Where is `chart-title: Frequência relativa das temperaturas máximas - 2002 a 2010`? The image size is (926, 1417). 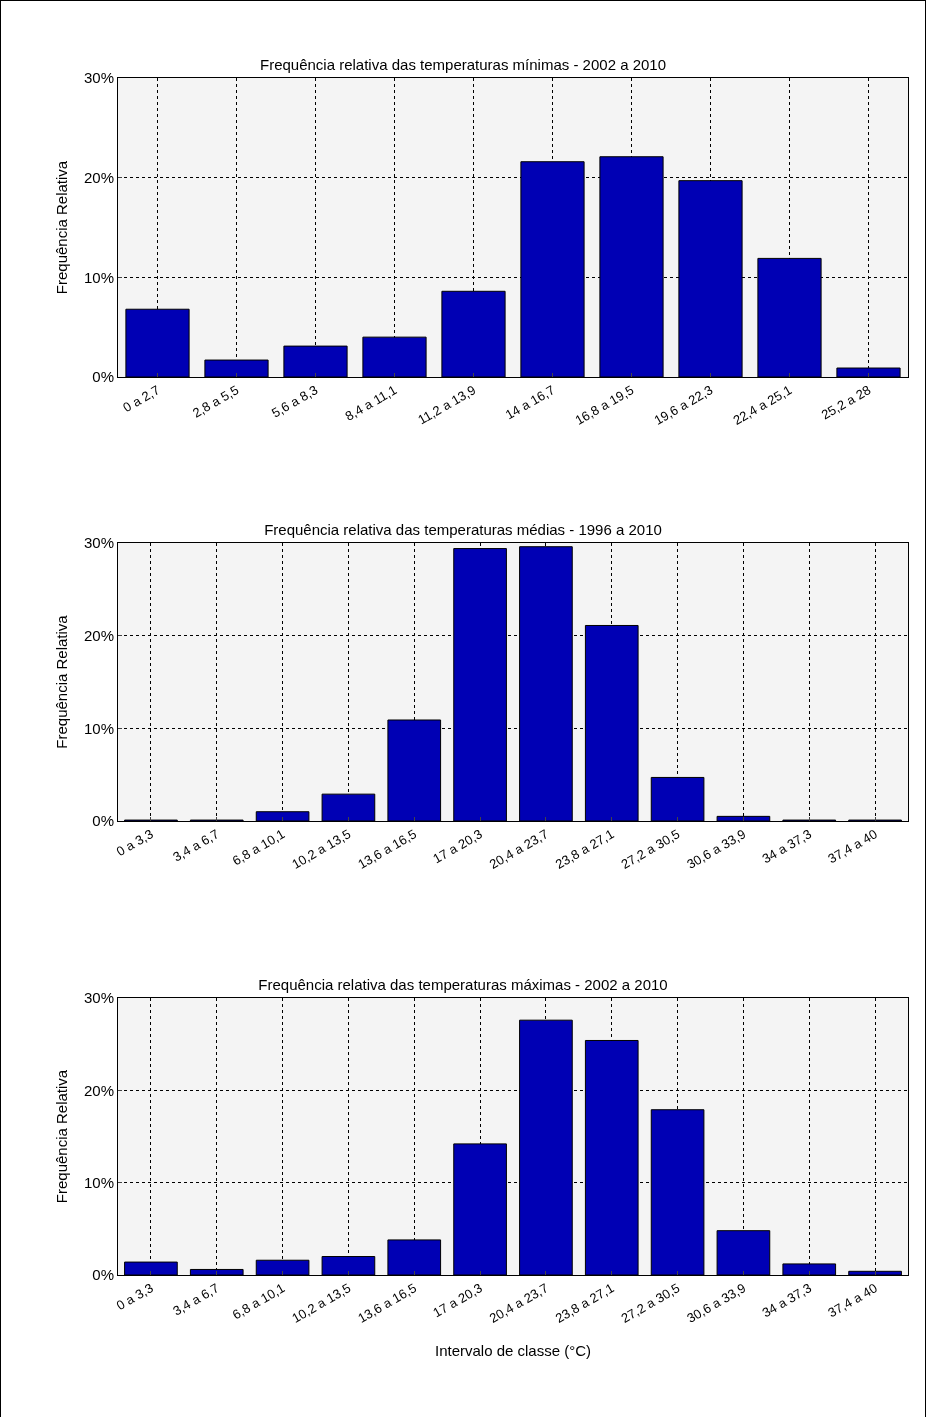 chart-title: Frequência relativa das temperaturas máximas - 2002 a 2010 is located at coordinates (463, 984).